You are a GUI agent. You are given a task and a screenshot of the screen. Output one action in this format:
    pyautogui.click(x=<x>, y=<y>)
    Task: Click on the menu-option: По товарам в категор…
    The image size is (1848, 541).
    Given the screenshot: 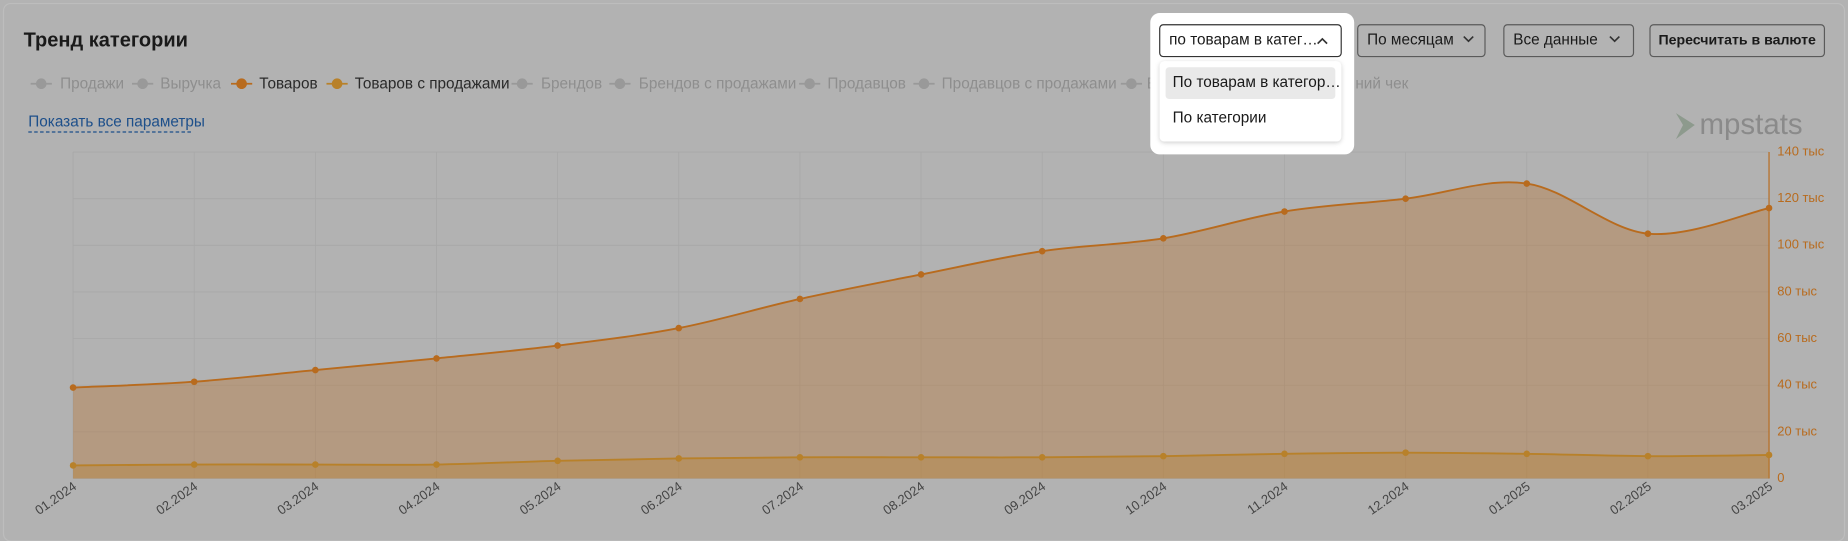 What is the action you would take?
    pyautogui.click(x=1257, y=82)
    